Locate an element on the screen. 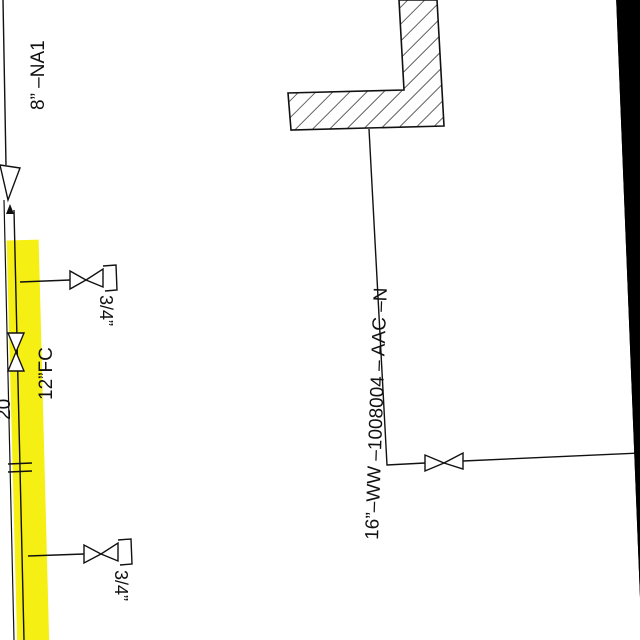 The width and height of the screenshot is (640, 640). gate-valve-main is located at coordinates (444, 462).